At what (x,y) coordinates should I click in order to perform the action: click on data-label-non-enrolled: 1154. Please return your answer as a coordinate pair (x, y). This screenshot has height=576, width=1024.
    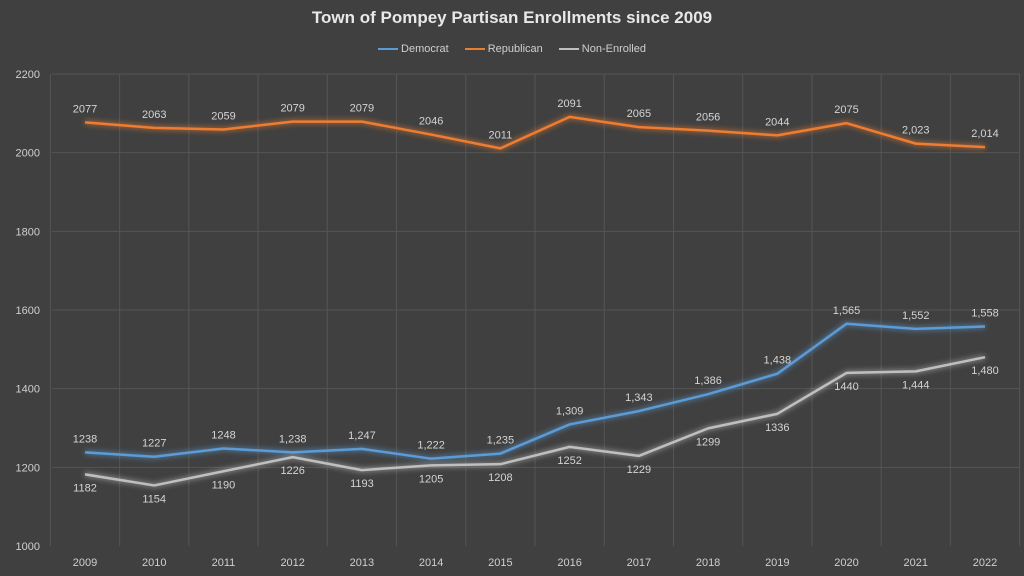
    Looking at the image, I should click on (154, 499).